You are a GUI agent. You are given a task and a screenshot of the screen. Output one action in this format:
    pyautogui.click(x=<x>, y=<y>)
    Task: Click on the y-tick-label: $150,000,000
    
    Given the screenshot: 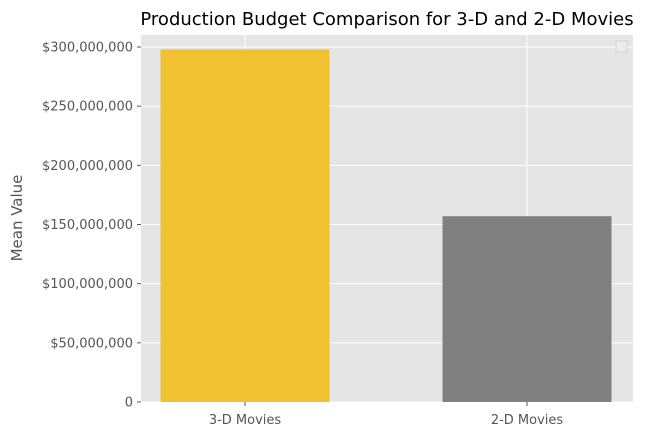 What is the action you would take?
    pyautogui.click(x=87, y=225)
    